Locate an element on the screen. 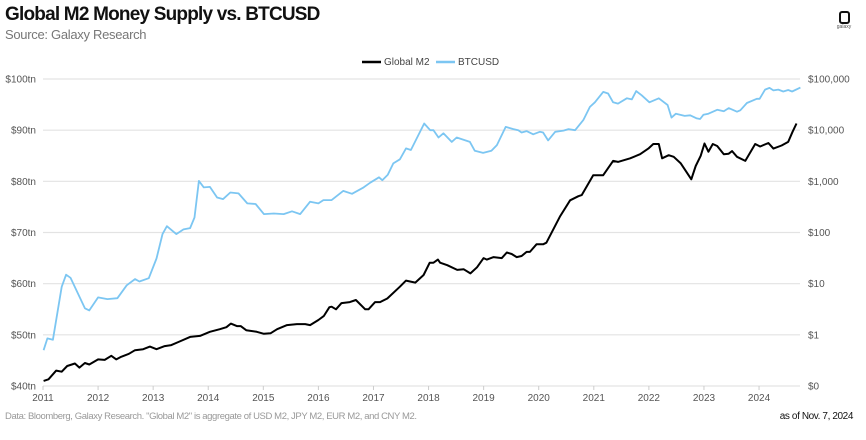  right-axis-tick-label: $1,000 is located at coordinates (823, 182).